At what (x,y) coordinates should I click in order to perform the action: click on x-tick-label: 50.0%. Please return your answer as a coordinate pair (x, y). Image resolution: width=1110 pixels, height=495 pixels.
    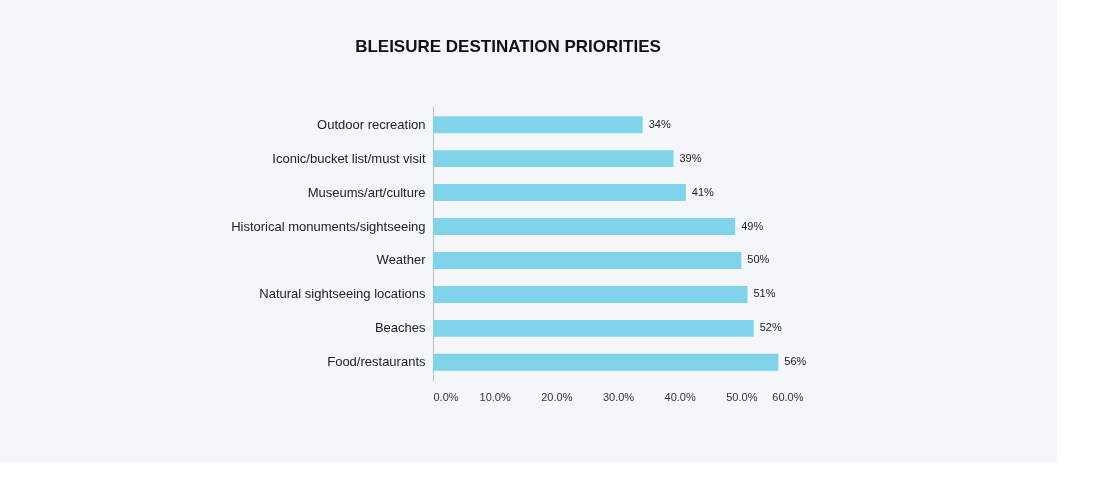
    Looking at the image, I should click on (742, 396).